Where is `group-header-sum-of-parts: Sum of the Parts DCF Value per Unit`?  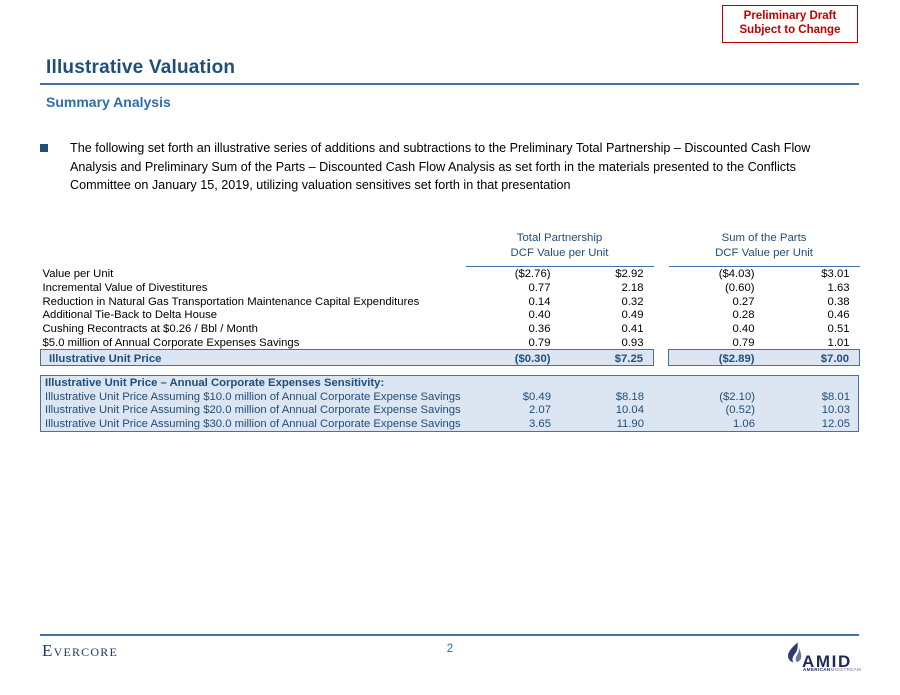
group-header-sum-of-parts: Sum of the Parts DCF Value per Unit is located at coordinates (764, 247).